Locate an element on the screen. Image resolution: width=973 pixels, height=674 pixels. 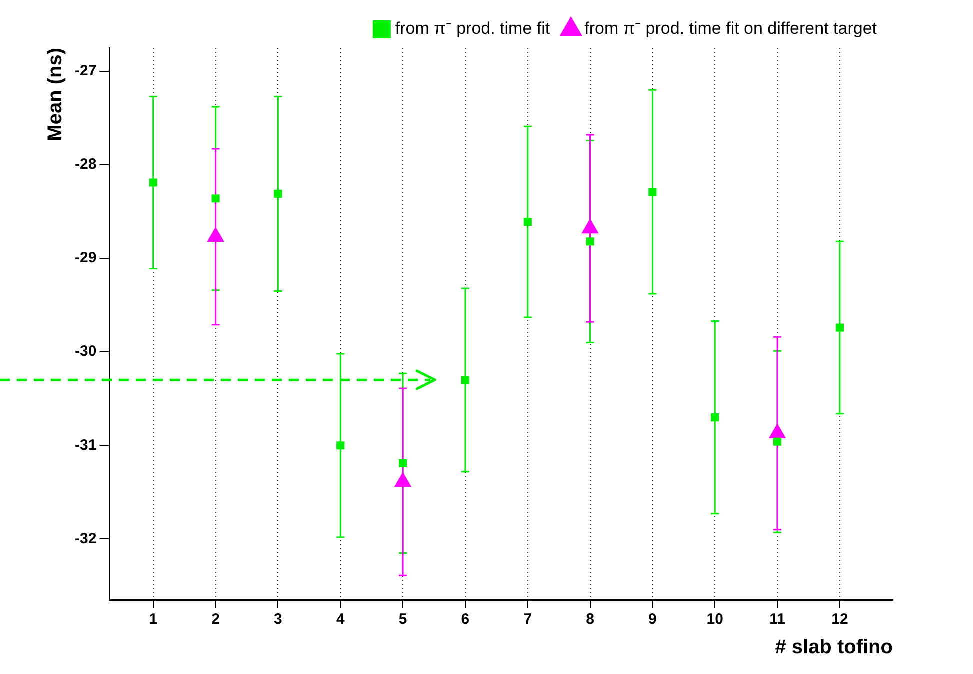
x-tick-label: 9 is located at coordinates (652, 619).